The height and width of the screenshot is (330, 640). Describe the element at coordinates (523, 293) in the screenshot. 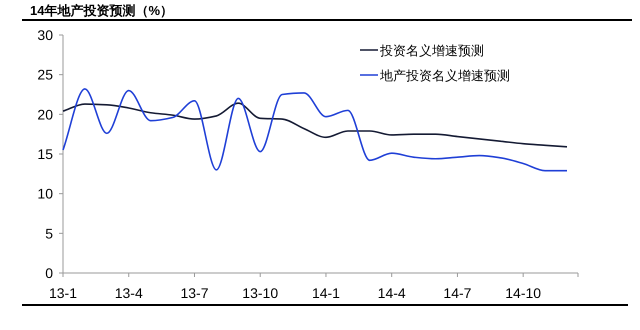

I see `x-tick-label: 14-10` at that location.